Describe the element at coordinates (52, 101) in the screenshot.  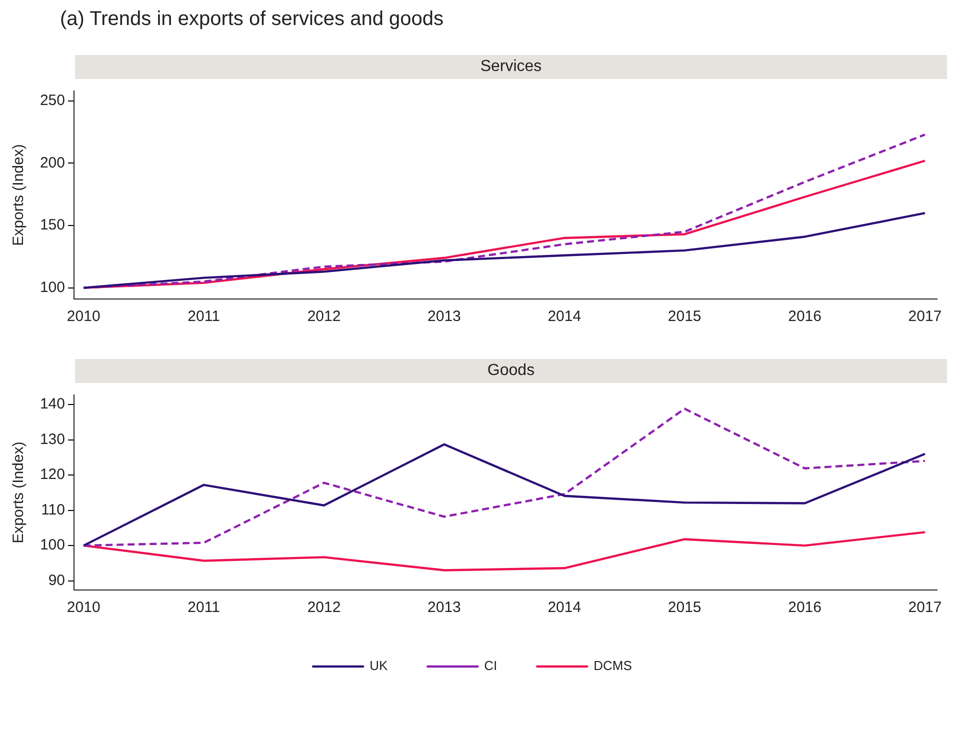
I see `y-tick-label: 250` at that location.